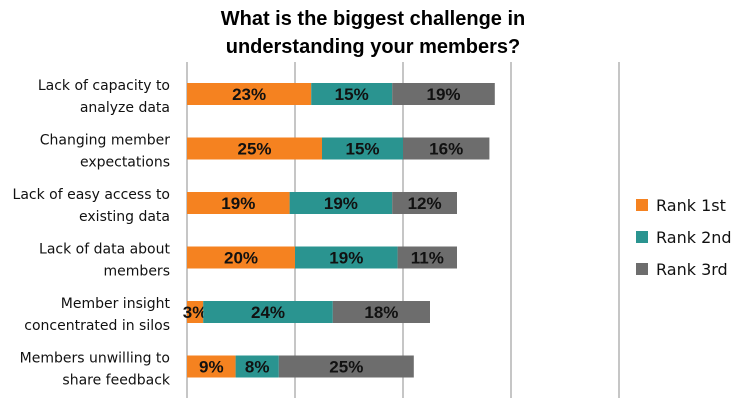 Image resolution: width=746 pixels, height=403 pixels. I want to click on data-label: 24%, so click(268, 312).